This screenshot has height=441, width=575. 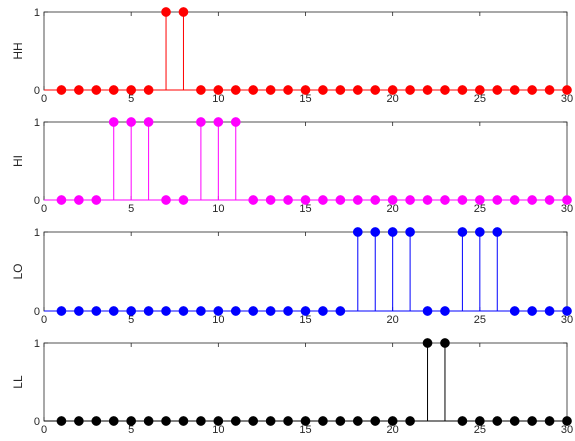 I want to click on x-tick-label-lo-5: 25, so click(x=480, y=320).